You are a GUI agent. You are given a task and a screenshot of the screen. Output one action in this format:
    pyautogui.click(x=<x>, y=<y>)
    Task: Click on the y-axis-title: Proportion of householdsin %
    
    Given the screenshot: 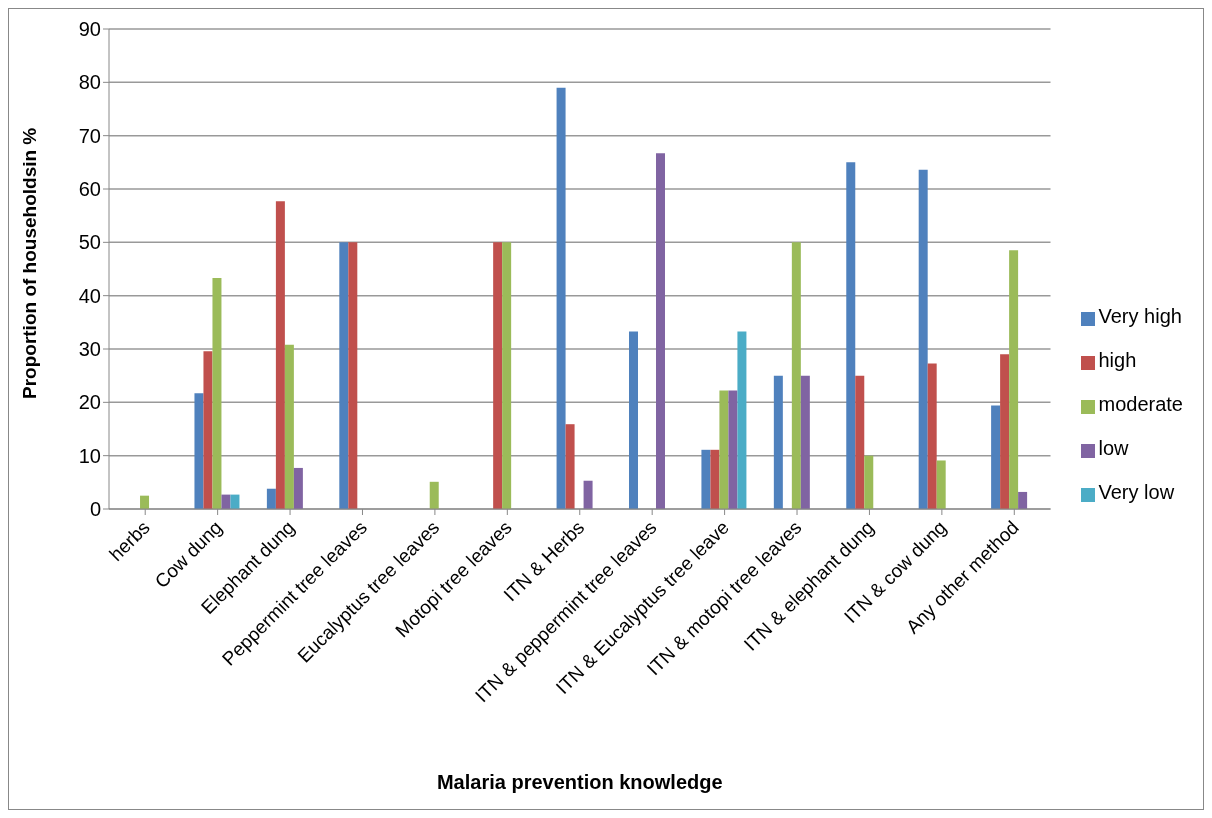 What is the action you would take?
    pyautogui.click(x=29, y=263)
    